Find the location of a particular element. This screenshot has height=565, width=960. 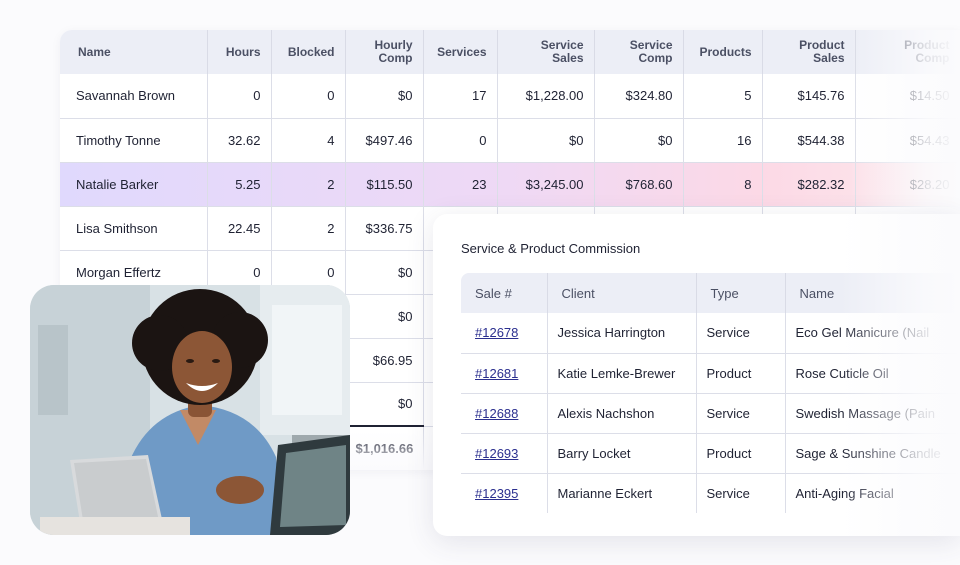

table-cell: 32.62 is located at coordinates (239, 140).